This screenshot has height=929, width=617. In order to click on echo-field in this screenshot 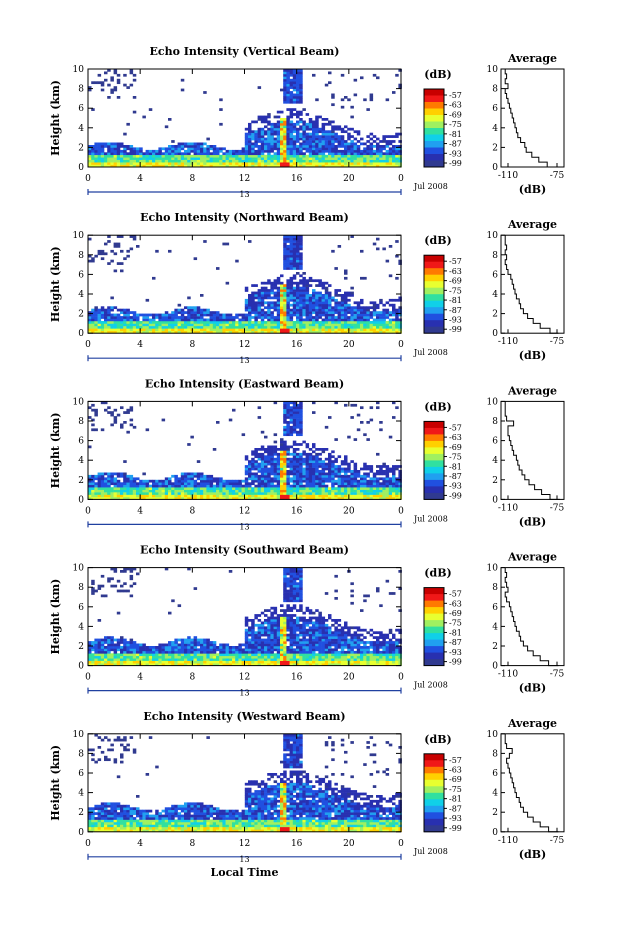, I will do `click(245, 284)`.